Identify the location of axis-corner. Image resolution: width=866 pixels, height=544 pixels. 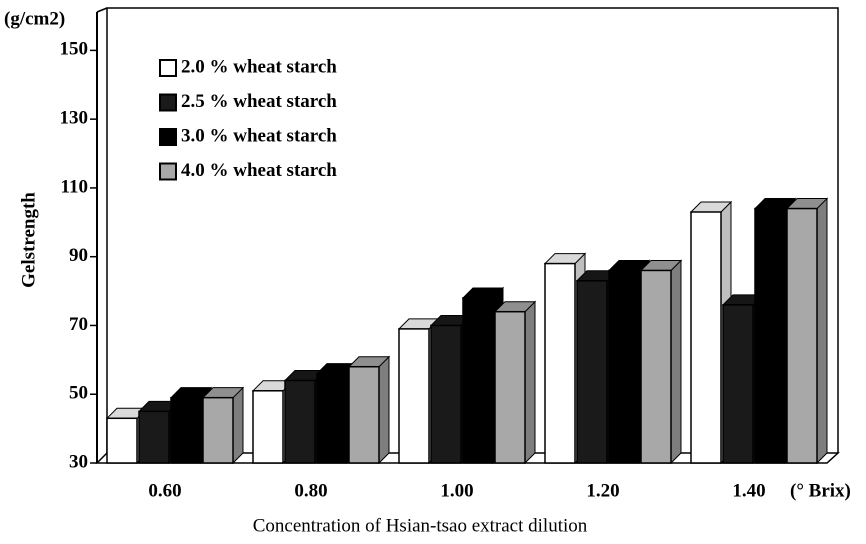
(102, 10).